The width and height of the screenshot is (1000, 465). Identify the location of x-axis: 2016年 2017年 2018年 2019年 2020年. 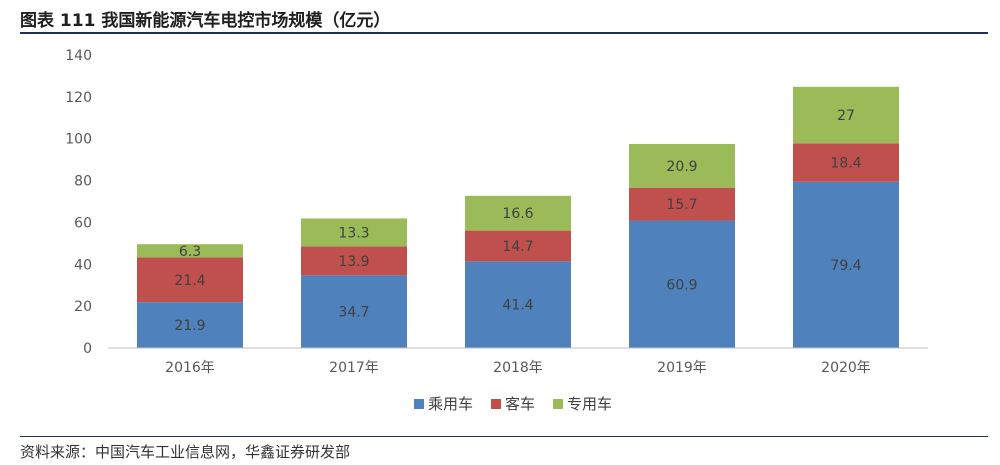
(518, 361).